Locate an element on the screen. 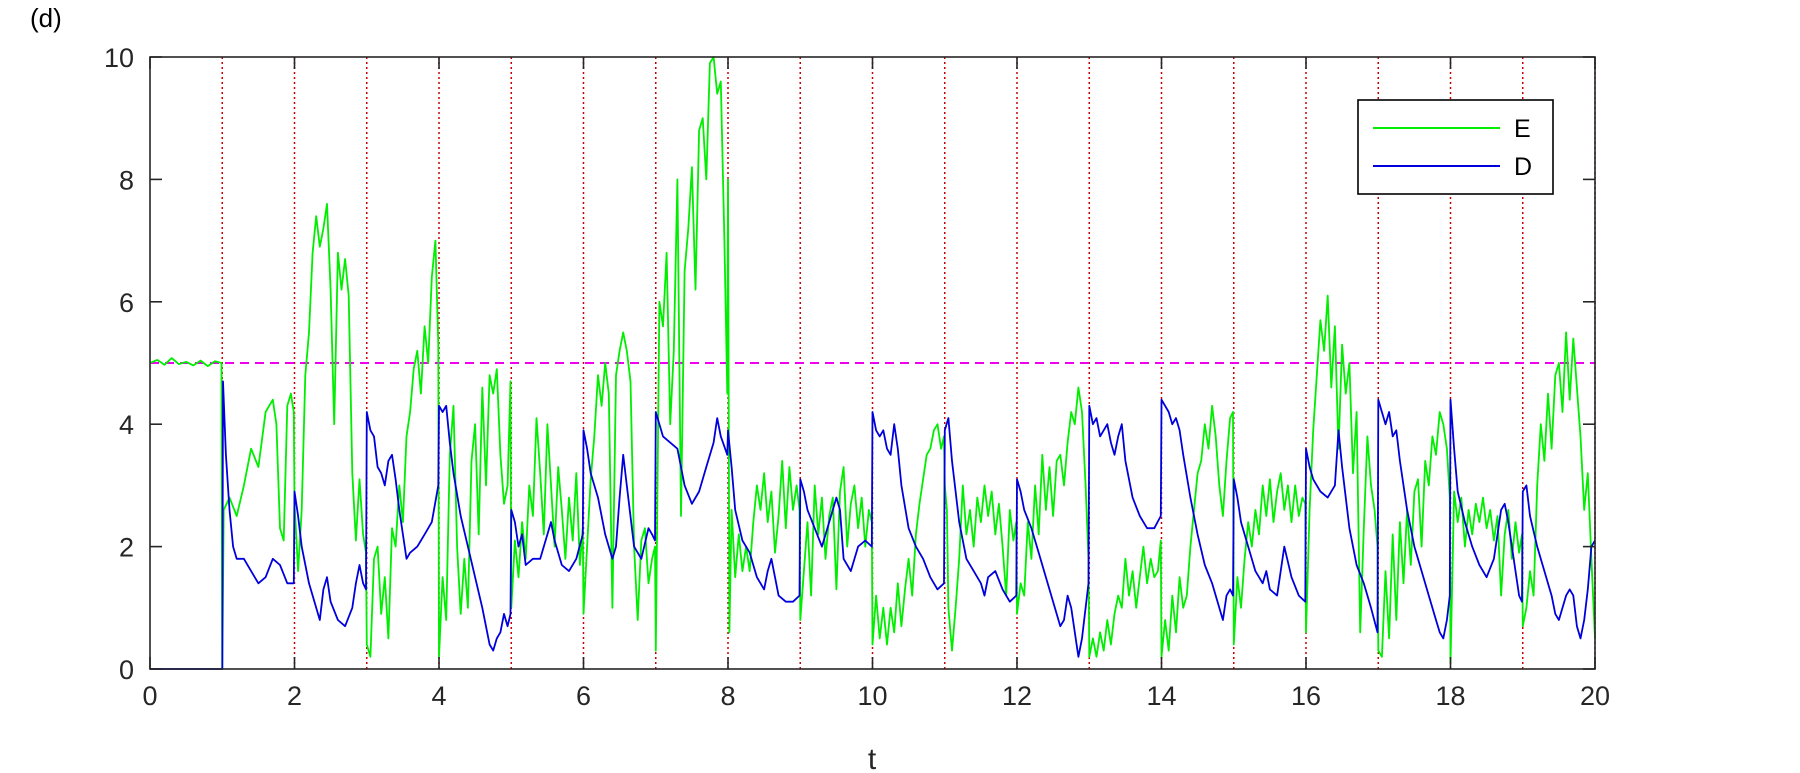 The width and height of the screenshot is (1800, 773). x-tick-label-14: 14 is located at coordinates (1161, 696).